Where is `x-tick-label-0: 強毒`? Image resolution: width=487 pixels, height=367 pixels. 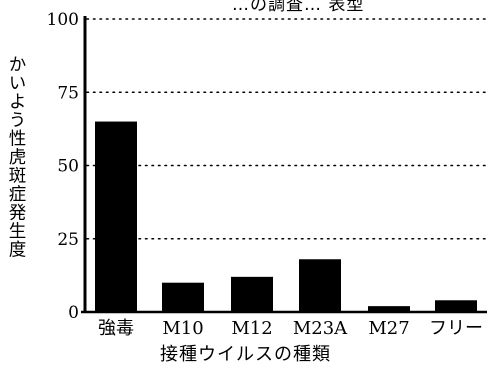 x-tick-label-0: 強毒 is located at coordinates (116, 328).